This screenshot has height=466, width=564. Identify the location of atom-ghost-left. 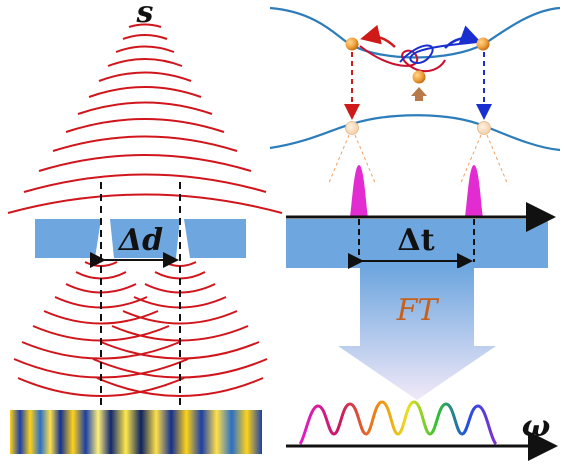
(352, 128).